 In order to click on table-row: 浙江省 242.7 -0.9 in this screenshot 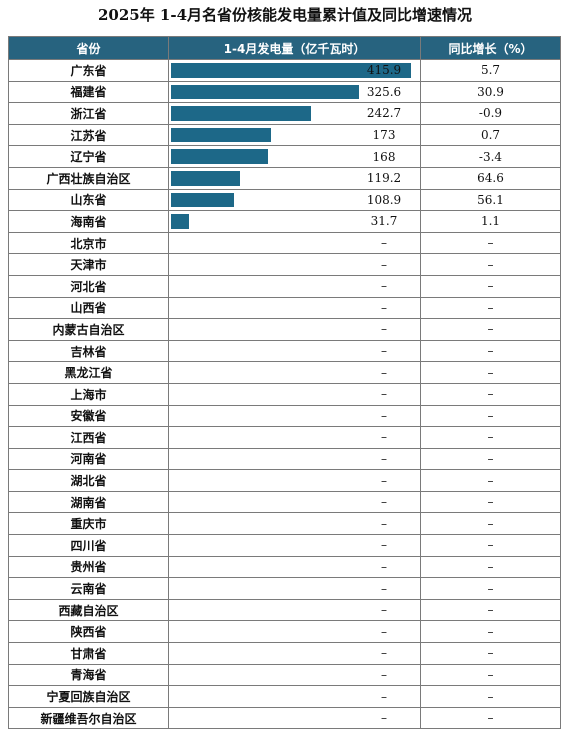, I will do `click(284, 113)`.